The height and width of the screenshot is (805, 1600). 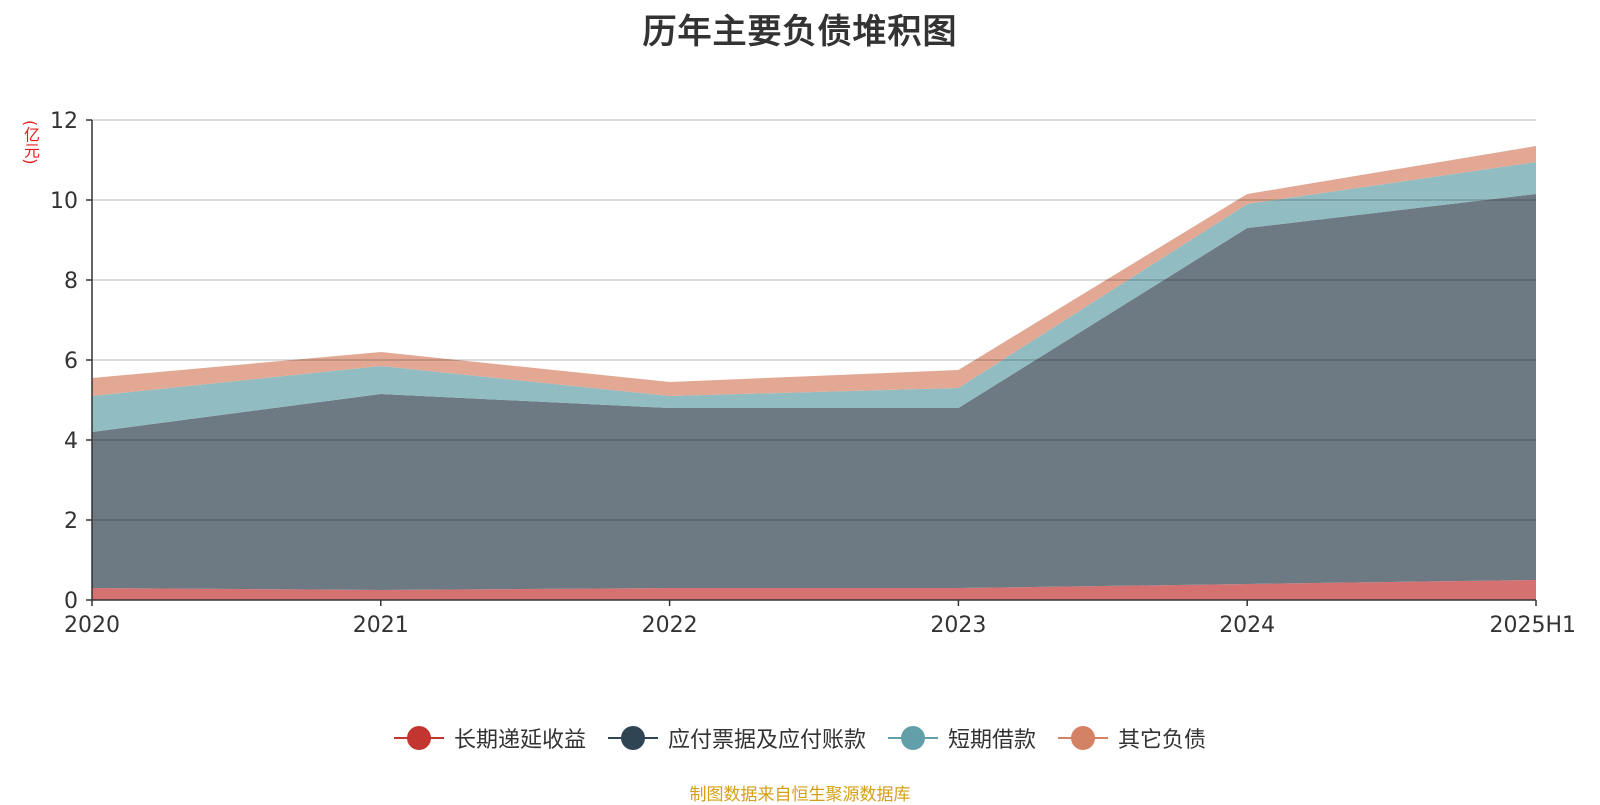 I want to click on y-tick-label: 10, so click(x=64, y=201).